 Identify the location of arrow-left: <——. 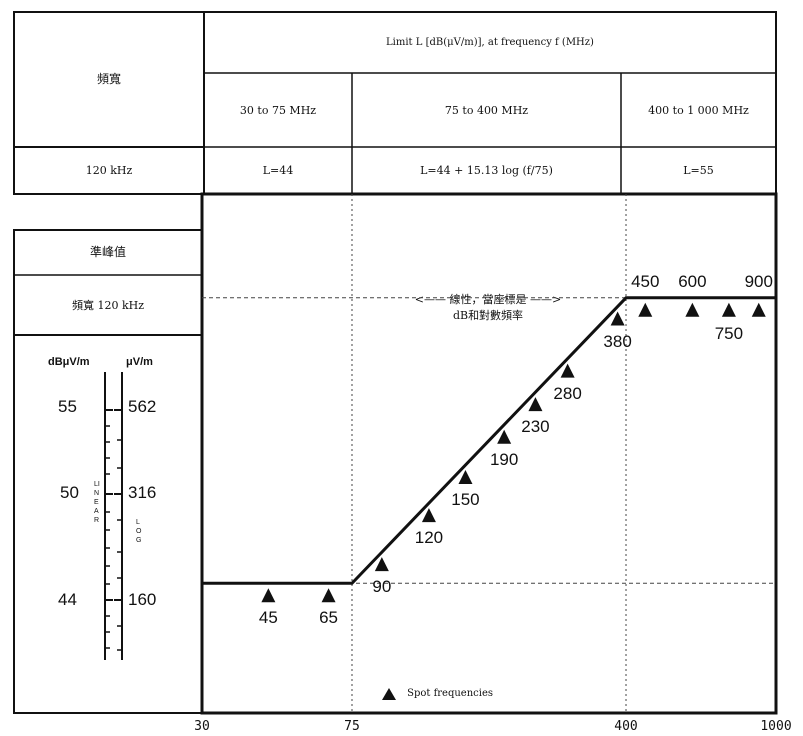
(430, 299).